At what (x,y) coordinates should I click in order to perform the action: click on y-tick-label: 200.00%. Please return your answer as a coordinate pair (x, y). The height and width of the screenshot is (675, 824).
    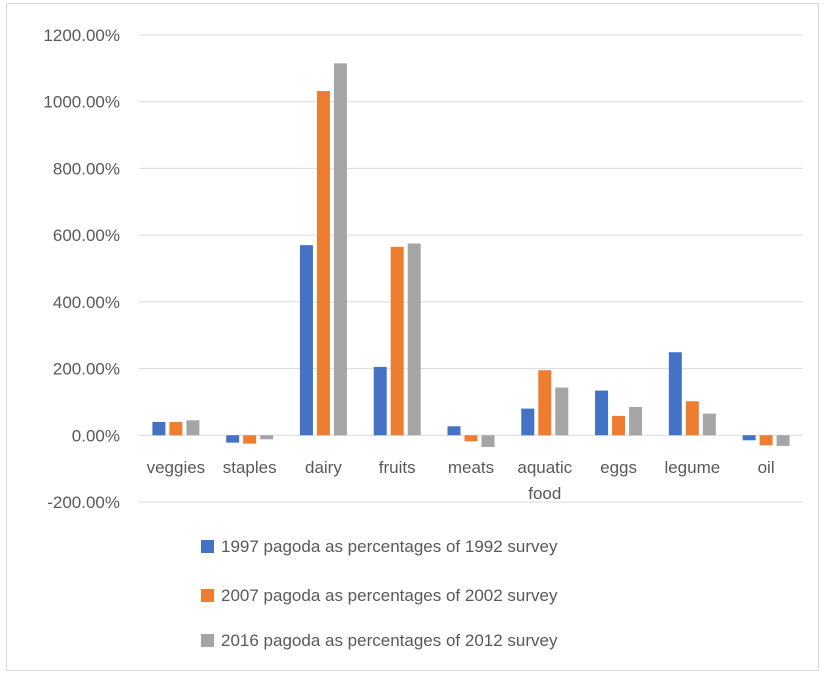
    Looking at the image, I should click on (86, 369).